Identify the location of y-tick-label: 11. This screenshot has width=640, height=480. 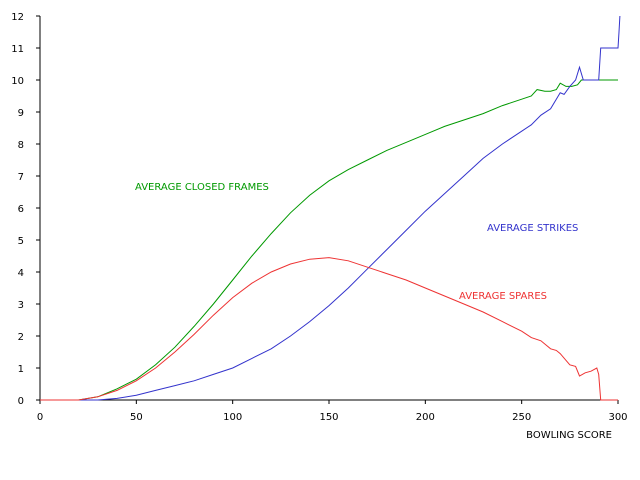
(17, 49).